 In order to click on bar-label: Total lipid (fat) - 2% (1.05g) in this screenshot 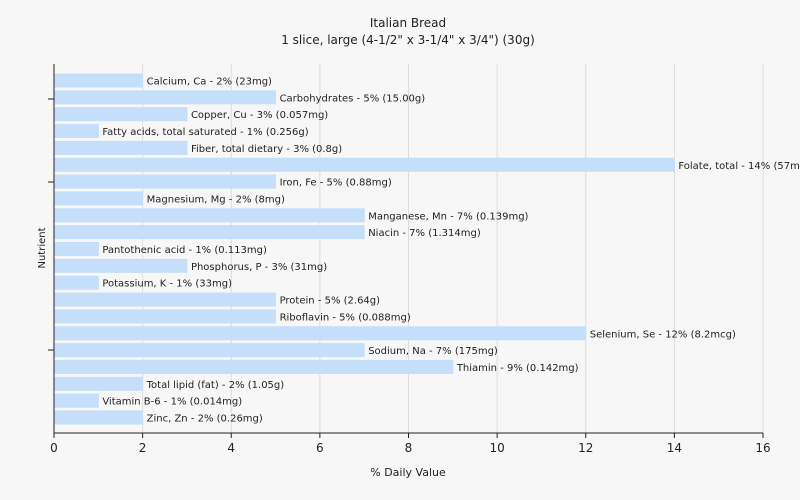, I will do `click(215, 385)`.